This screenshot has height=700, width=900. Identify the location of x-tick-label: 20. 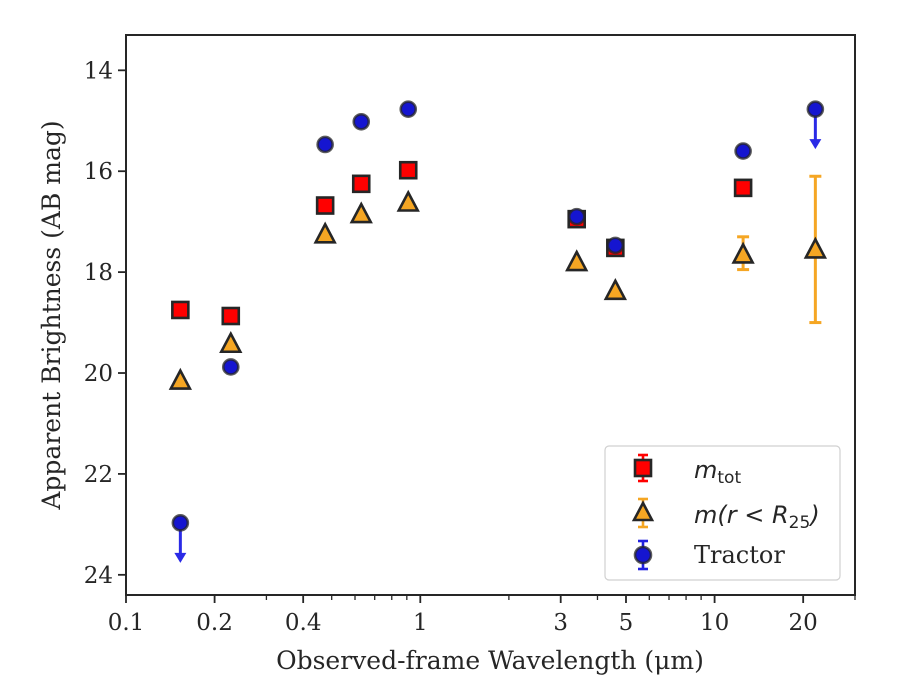
(803, 623).